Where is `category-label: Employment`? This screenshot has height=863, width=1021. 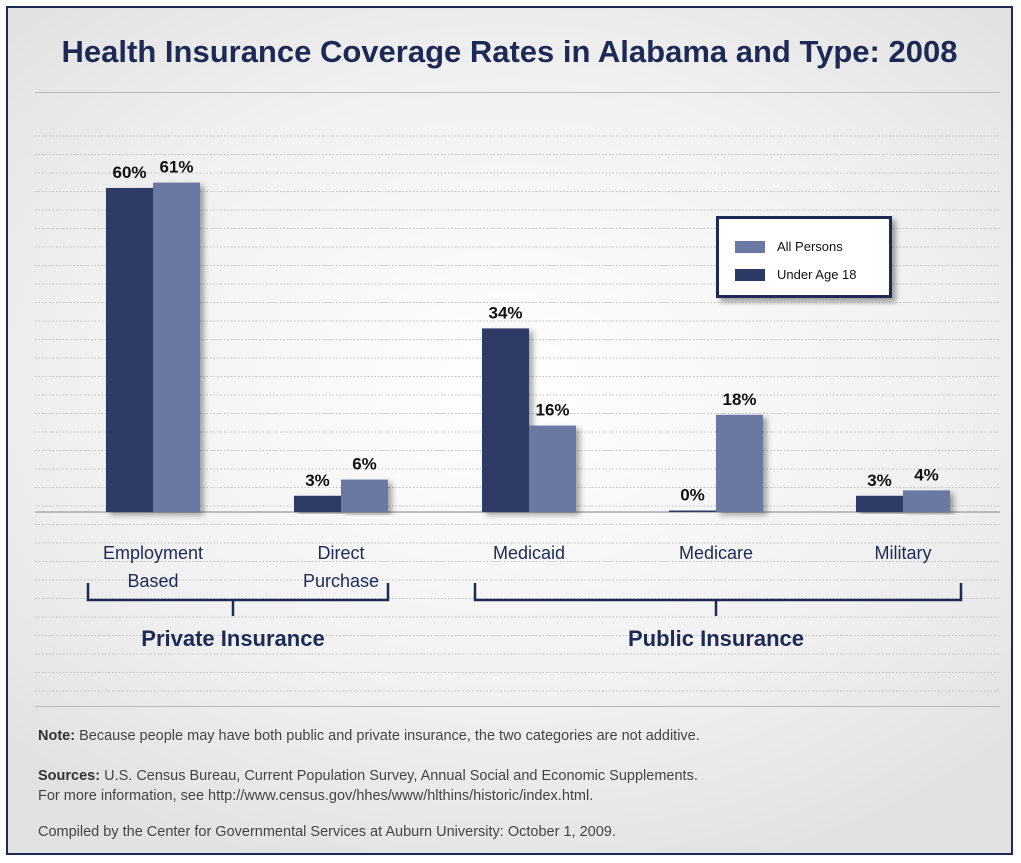
category-label: Employment is located at coordinates (153, 553).